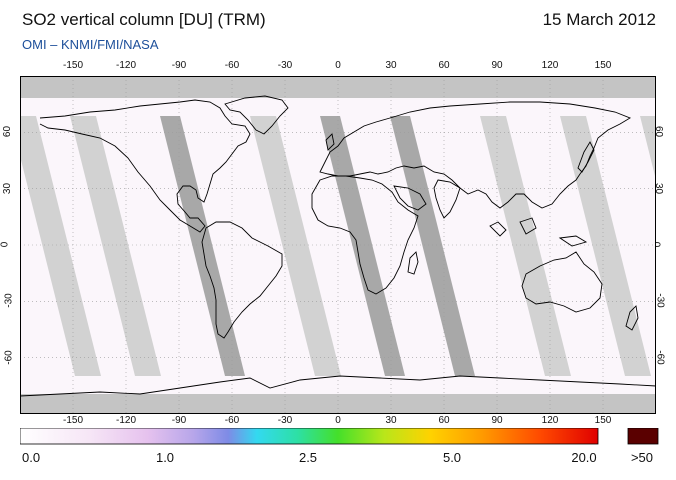 This screenshot has width=676, height=480. Describe the element at coordinates (475, 155) in the screenshot. I see `coast-eurasia` at that location.